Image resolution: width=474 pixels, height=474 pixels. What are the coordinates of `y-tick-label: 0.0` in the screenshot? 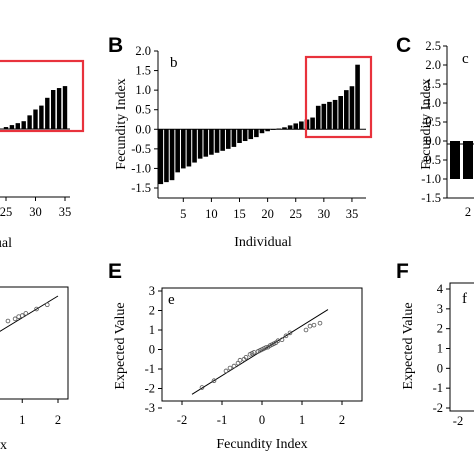 It's located at (433, 141).